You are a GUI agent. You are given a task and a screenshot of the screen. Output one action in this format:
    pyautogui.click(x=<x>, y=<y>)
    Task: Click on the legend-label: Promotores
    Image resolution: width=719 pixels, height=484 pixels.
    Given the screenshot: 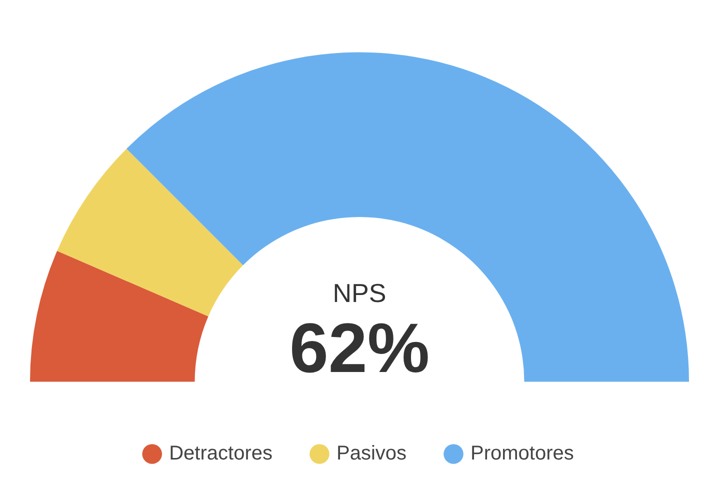 What is the action you would take?
    pyautogui.click(x=522, y=453)
    